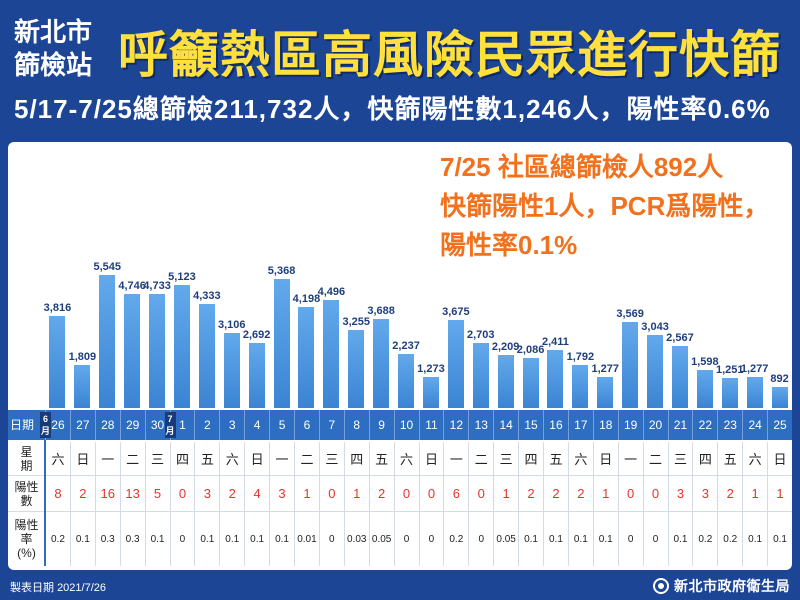  Describe the element at coordinates (306, 425) in the screenshot. I see `date-cell: 6` at that location.